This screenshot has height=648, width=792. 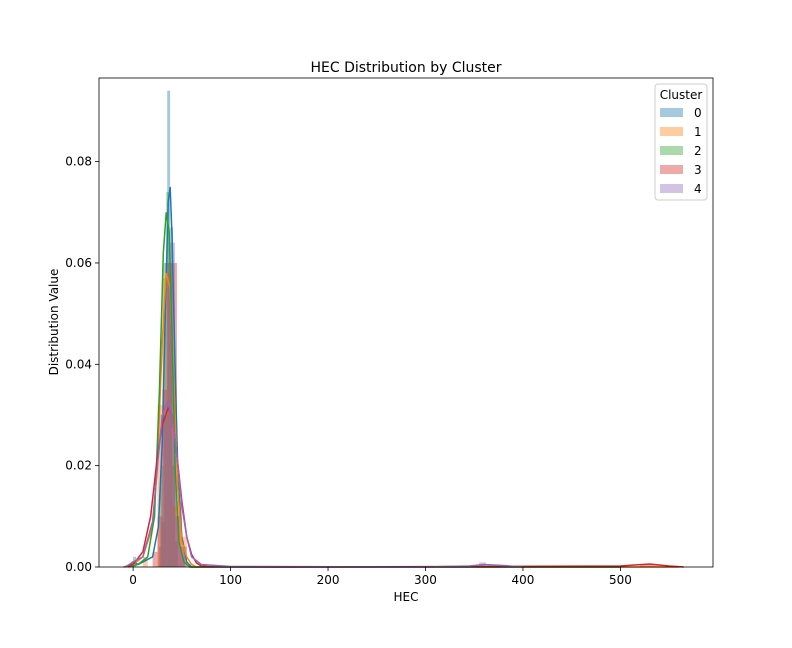 I want to click on legend: Cluster 0 1 2 3 4, so click(x=681, y=142).